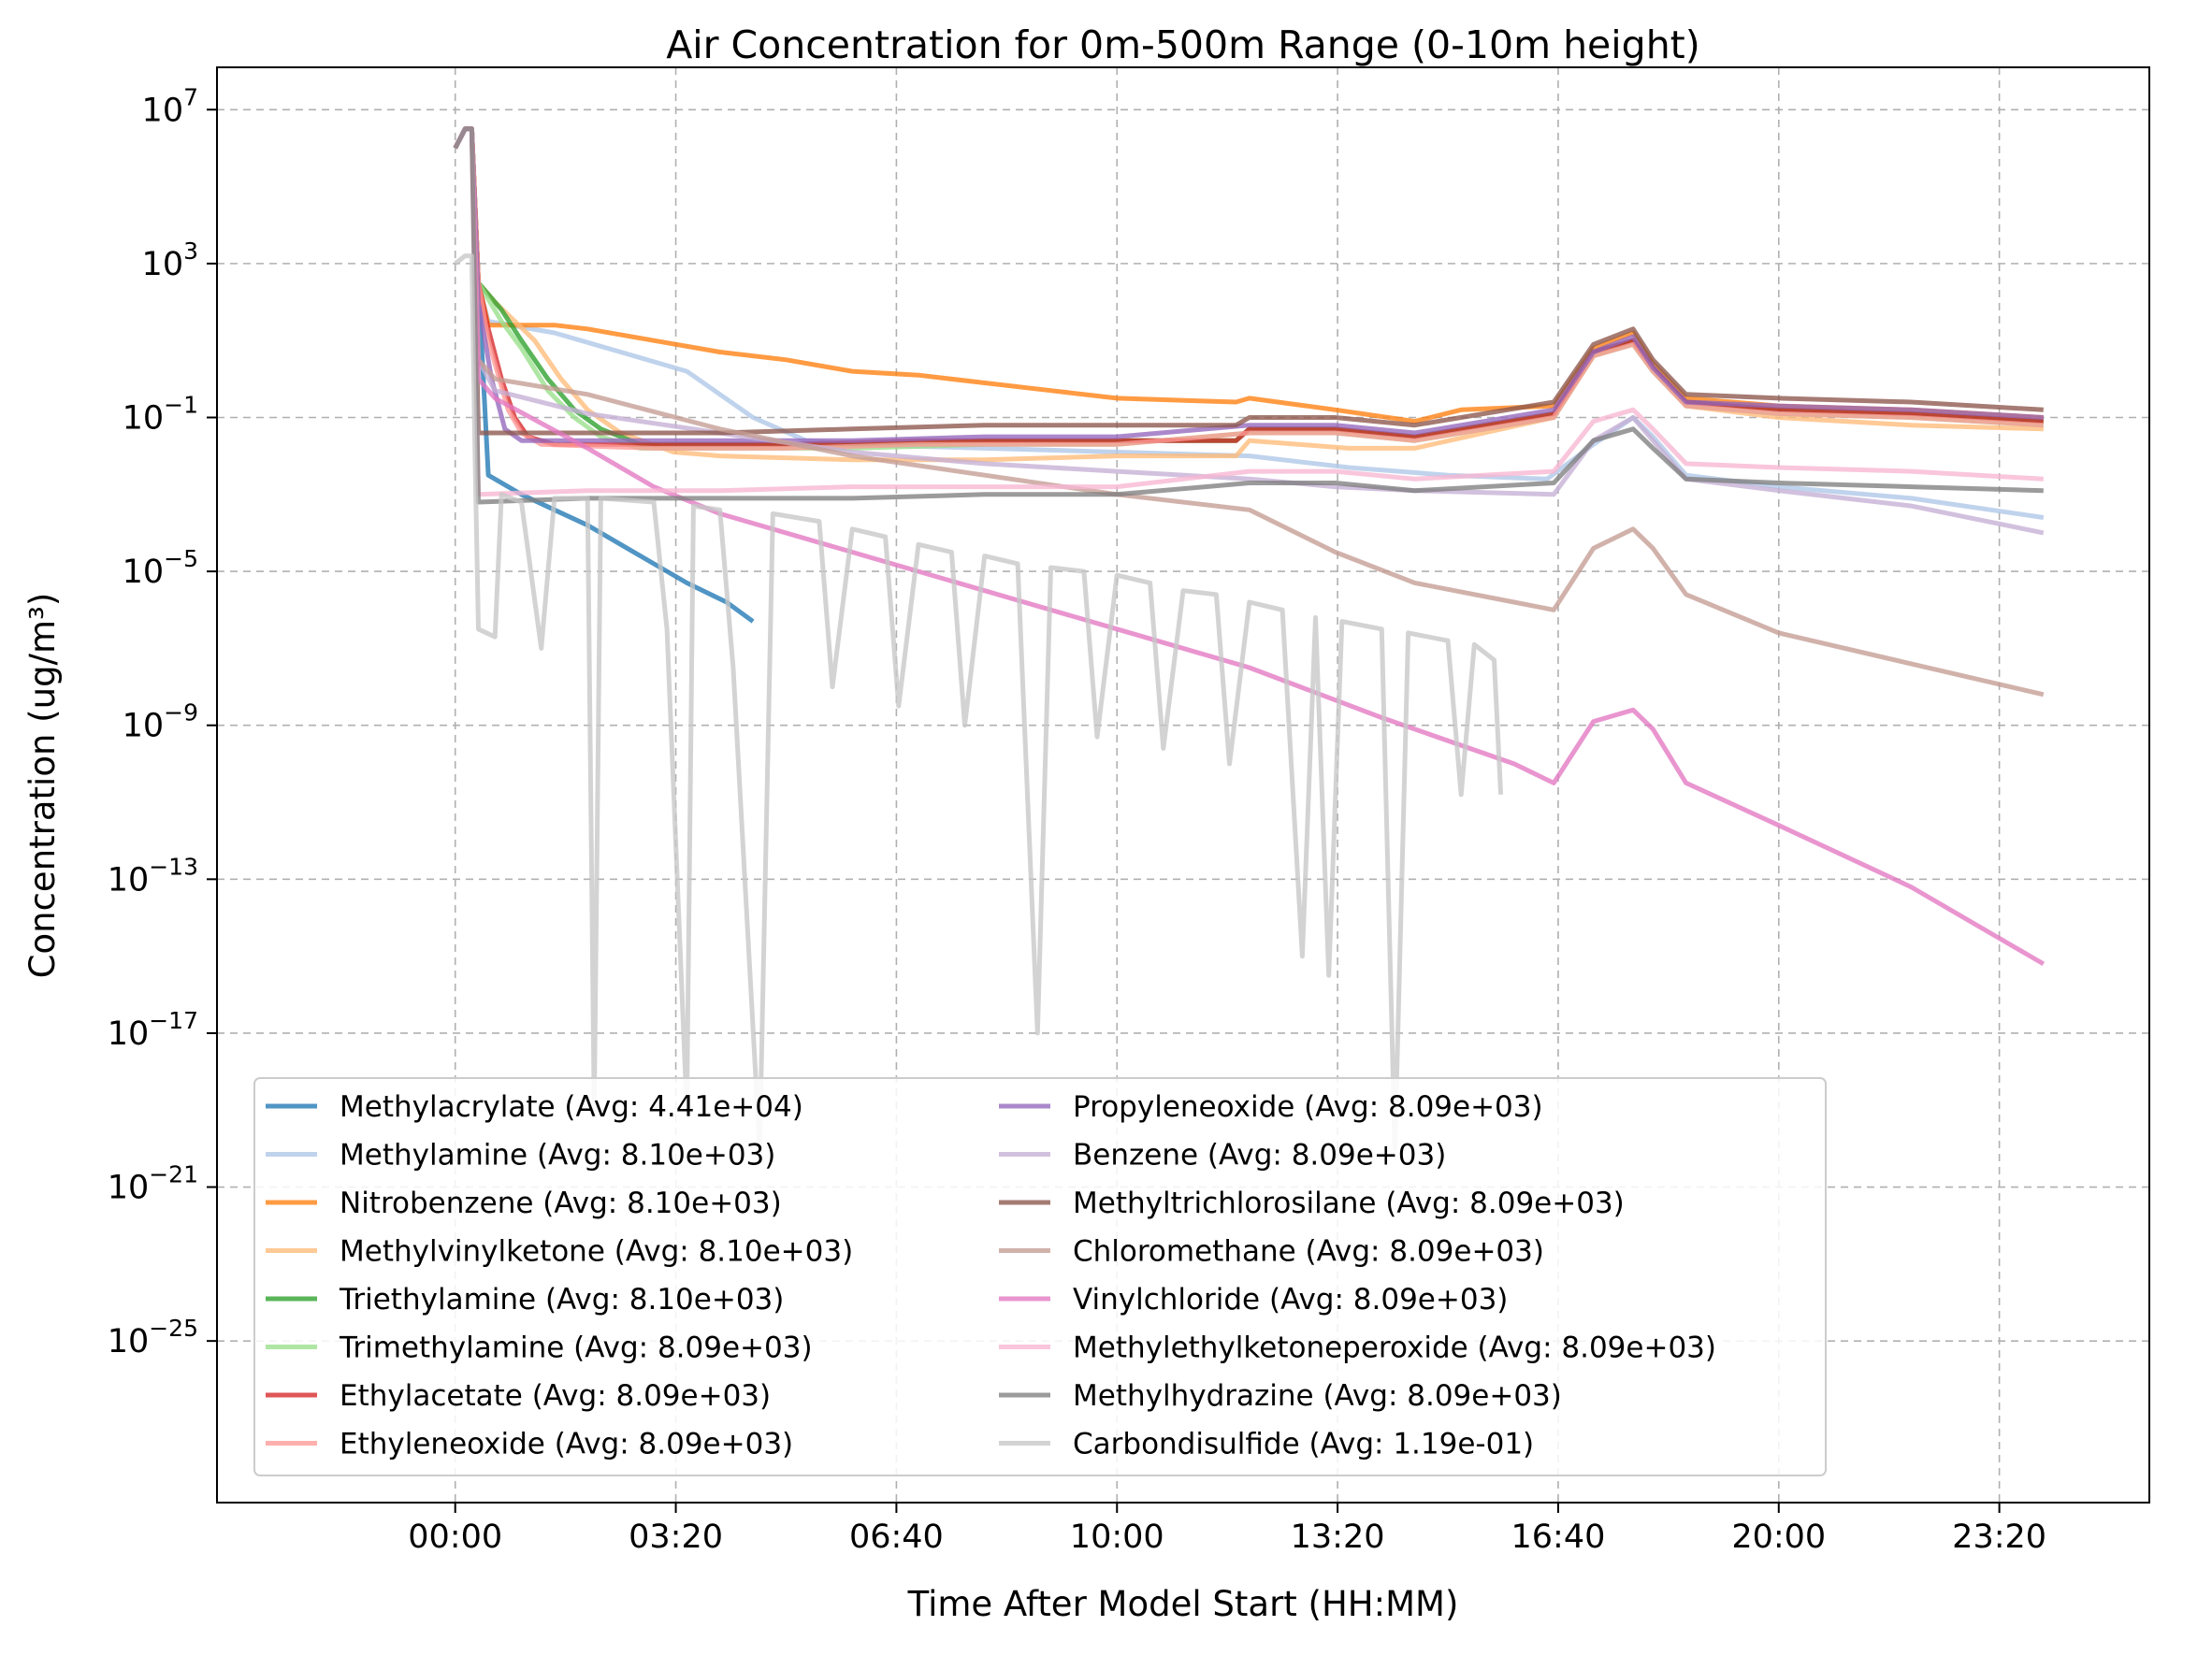  What do you see at coordinates (676, 1537) in the screenshot?
I see `x-tick-label: 03:20` at bounding box center [676, 1537].